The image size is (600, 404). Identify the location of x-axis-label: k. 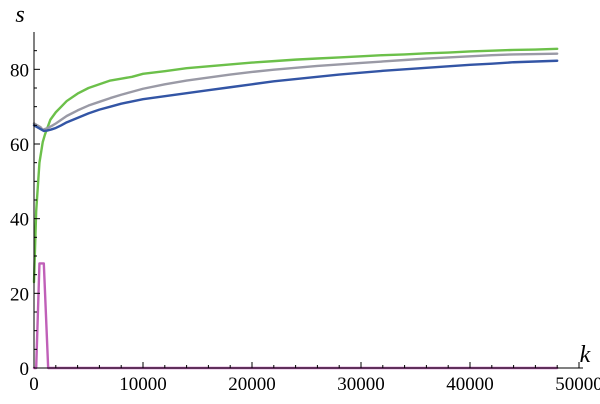
(585, 355).